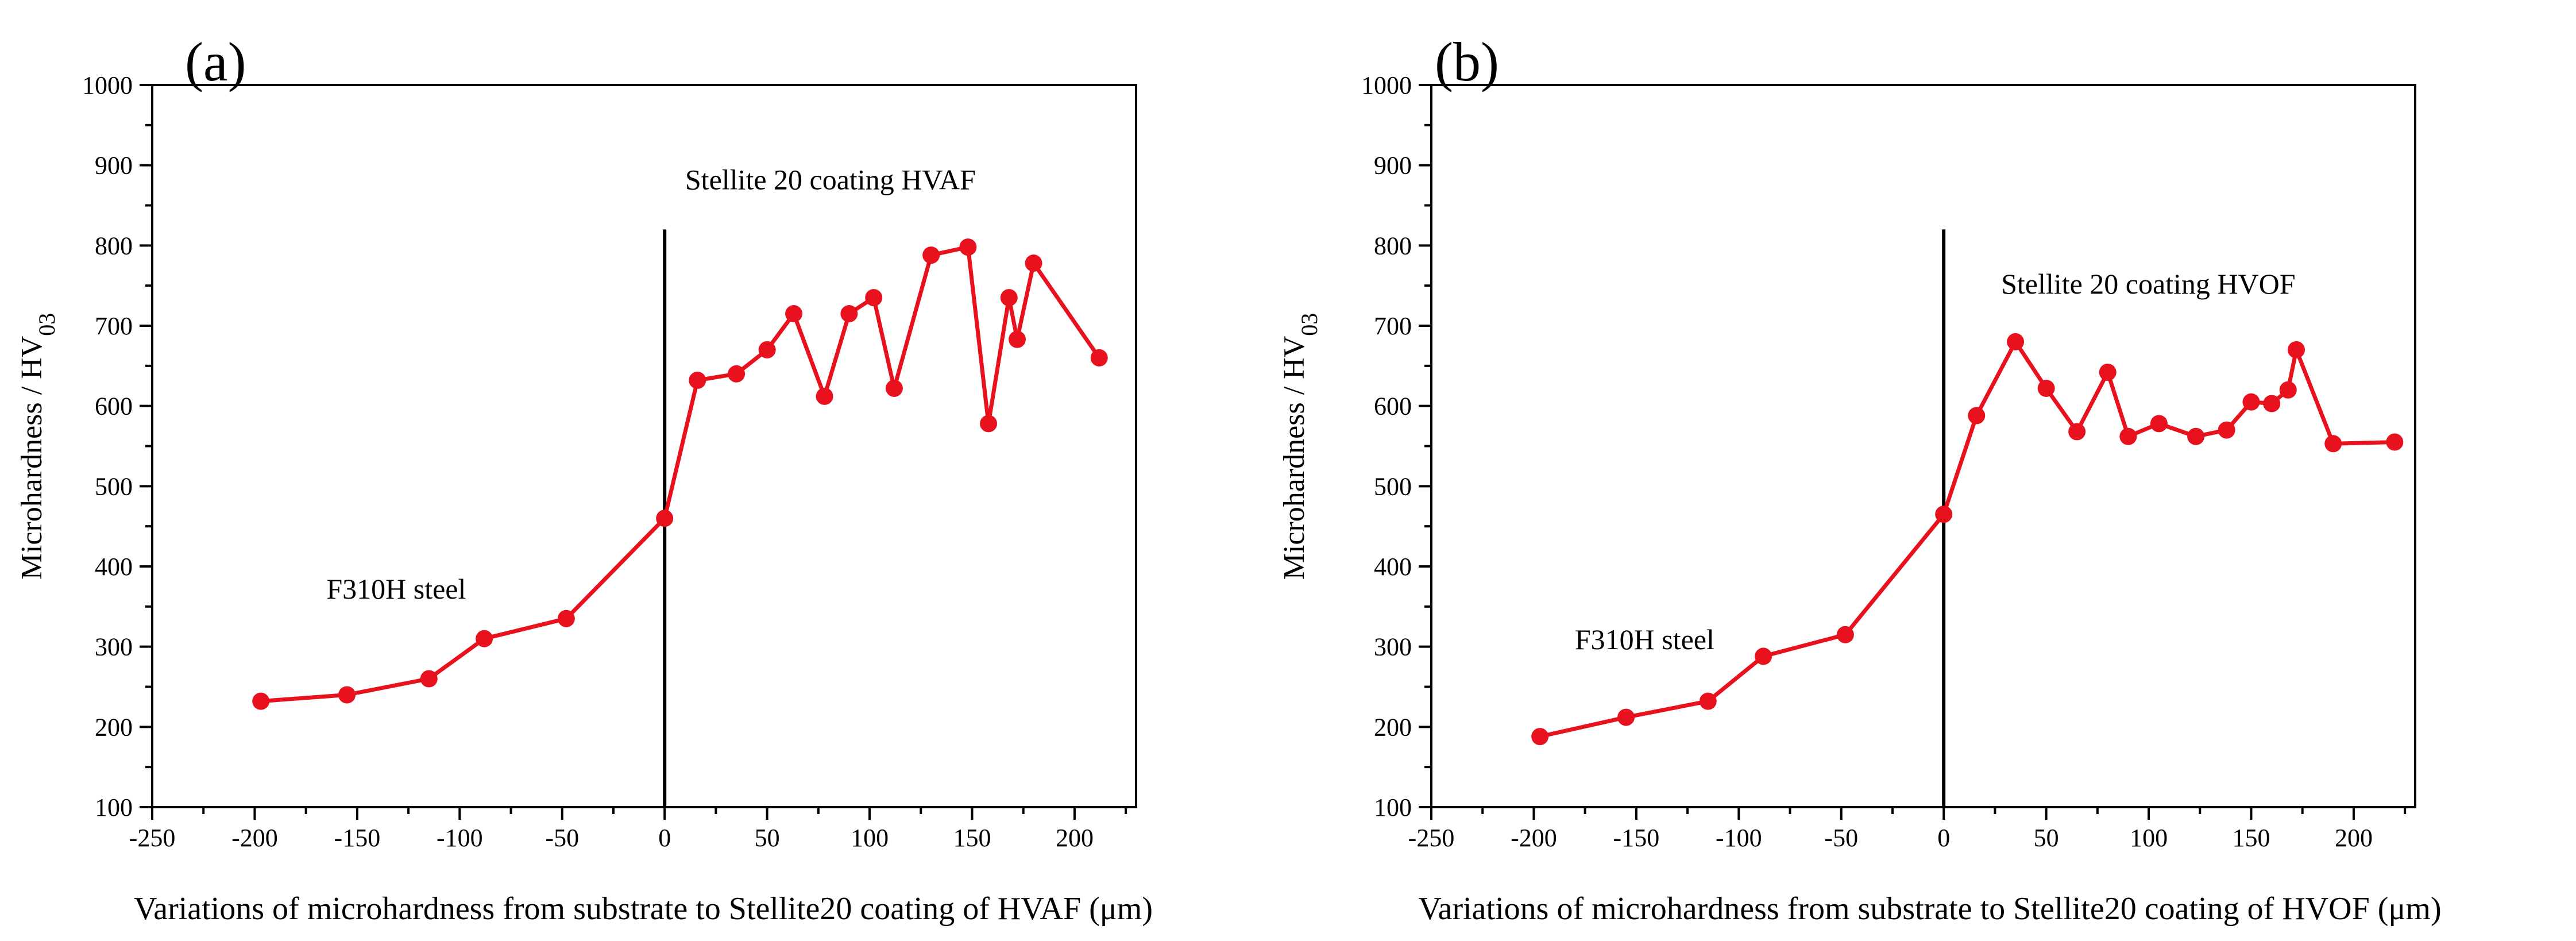  Describe the element at coordinates (2149, 838) in the screenshot. I see `panel-b-xtick-label: 100` at that location.